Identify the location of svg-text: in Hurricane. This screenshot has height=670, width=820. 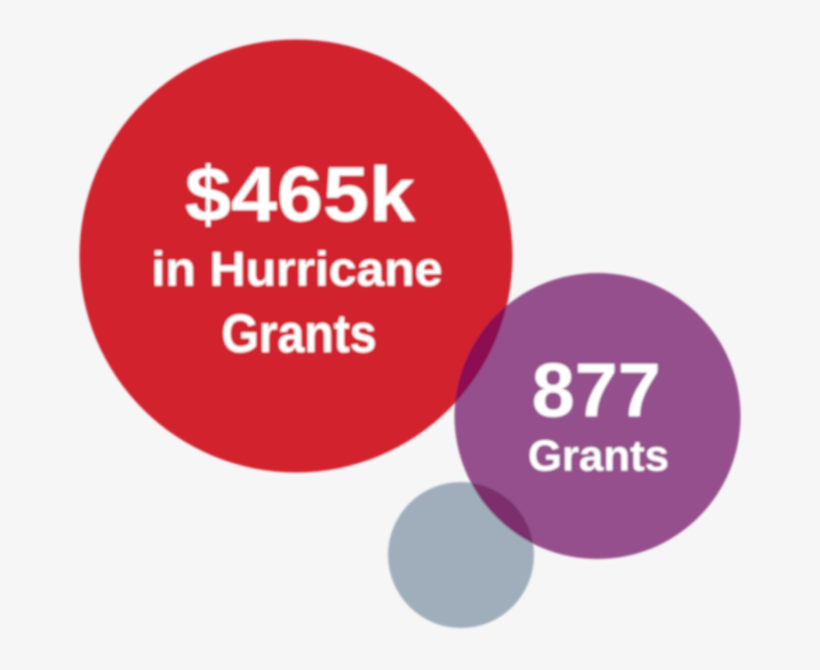
(297, 269).